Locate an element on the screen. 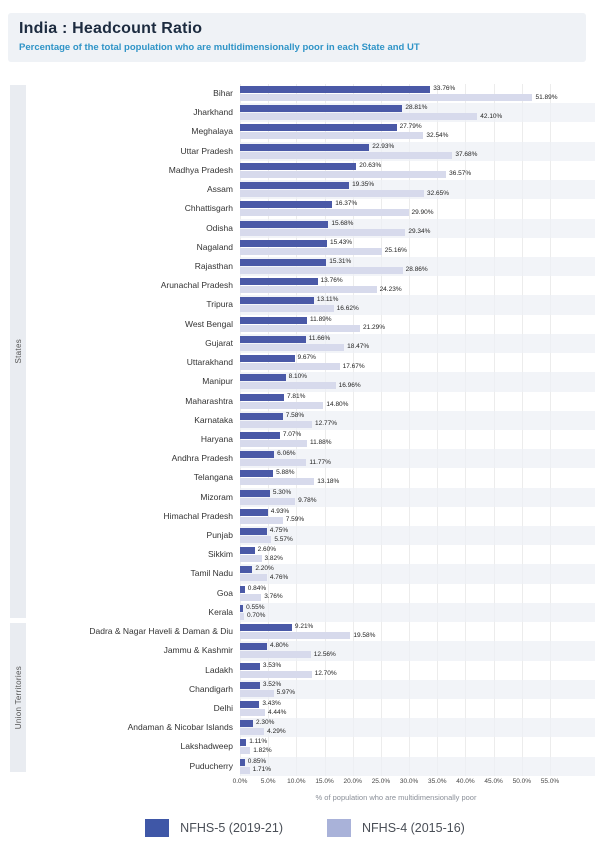 The width and height of the screenshot is (610, 861). value-label-nfhs5: 8.10% is located at coordinates (298, 377).